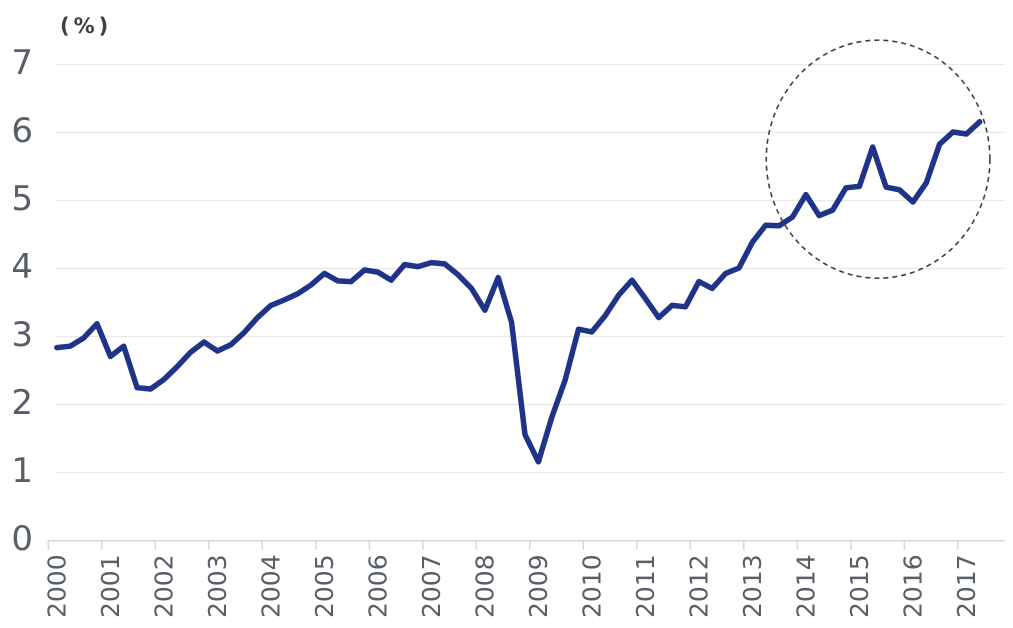  What do you see at coordinates (966, 586) in the screenshot?
I see `x-tick-label: 2017` at bounding box center [966, 586].